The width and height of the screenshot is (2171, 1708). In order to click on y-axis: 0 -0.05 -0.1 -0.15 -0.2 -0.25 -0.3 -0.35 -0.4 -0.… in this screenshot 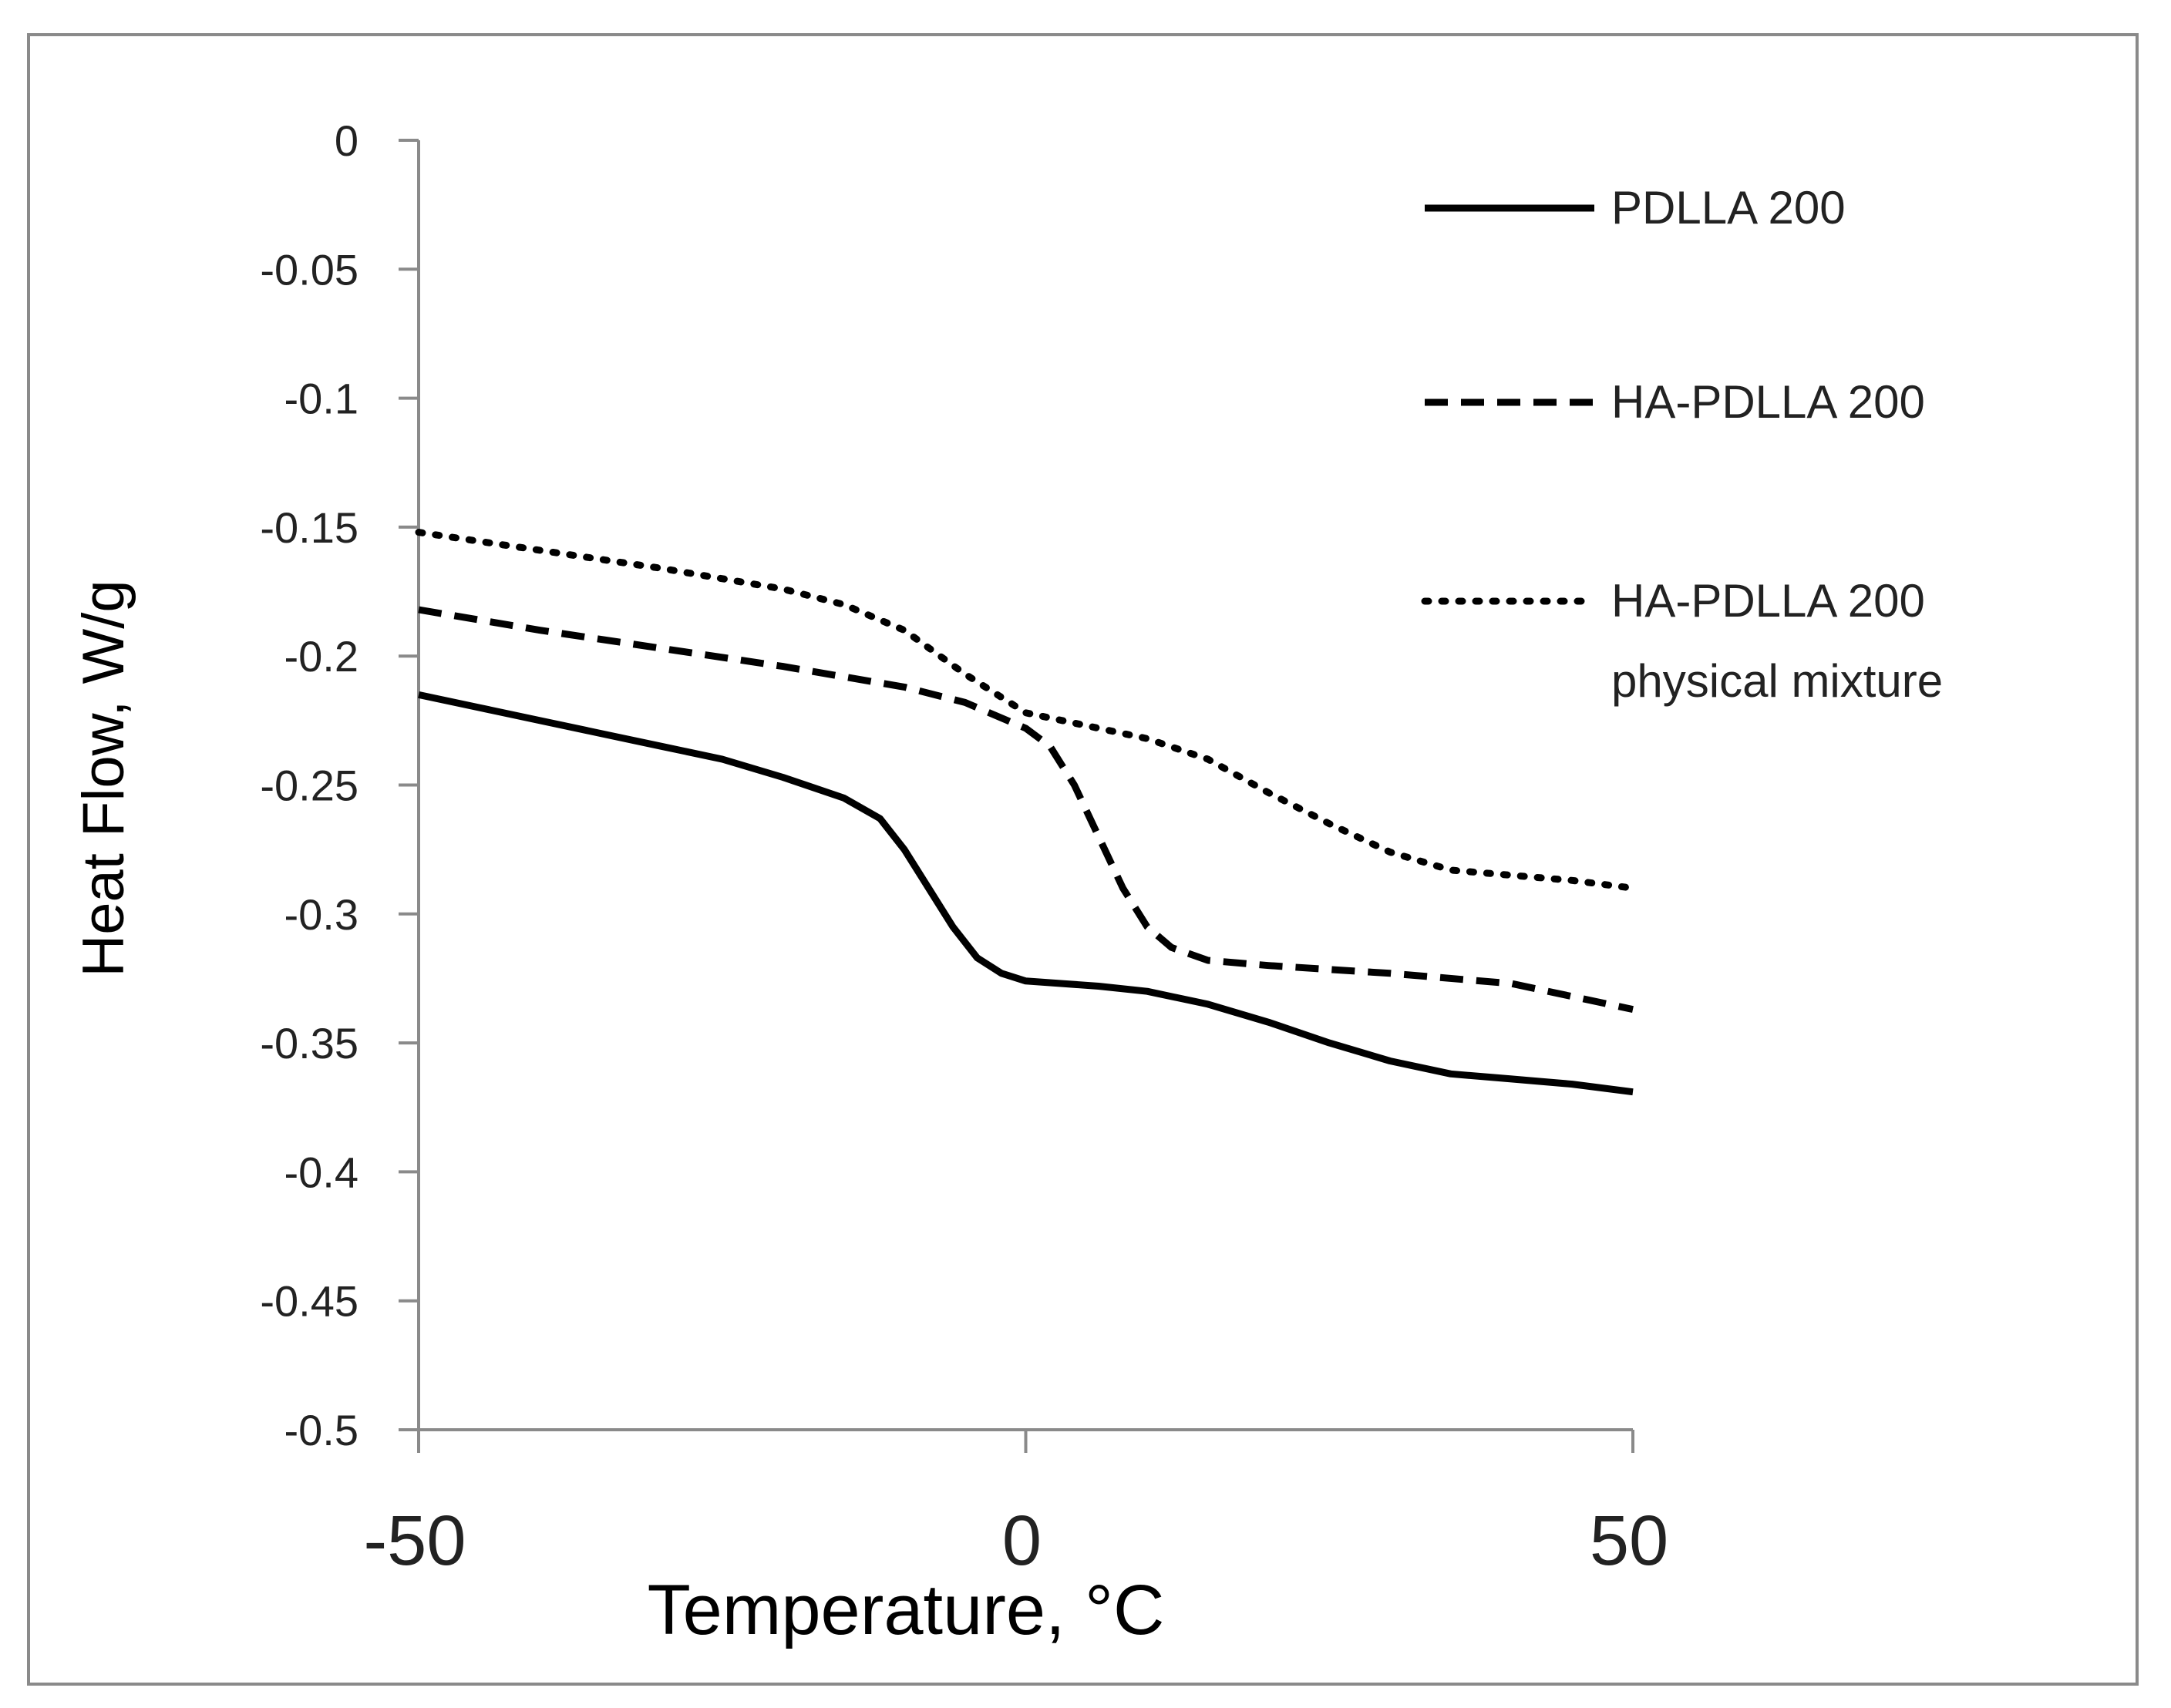, I will do `click(340, 785)`.